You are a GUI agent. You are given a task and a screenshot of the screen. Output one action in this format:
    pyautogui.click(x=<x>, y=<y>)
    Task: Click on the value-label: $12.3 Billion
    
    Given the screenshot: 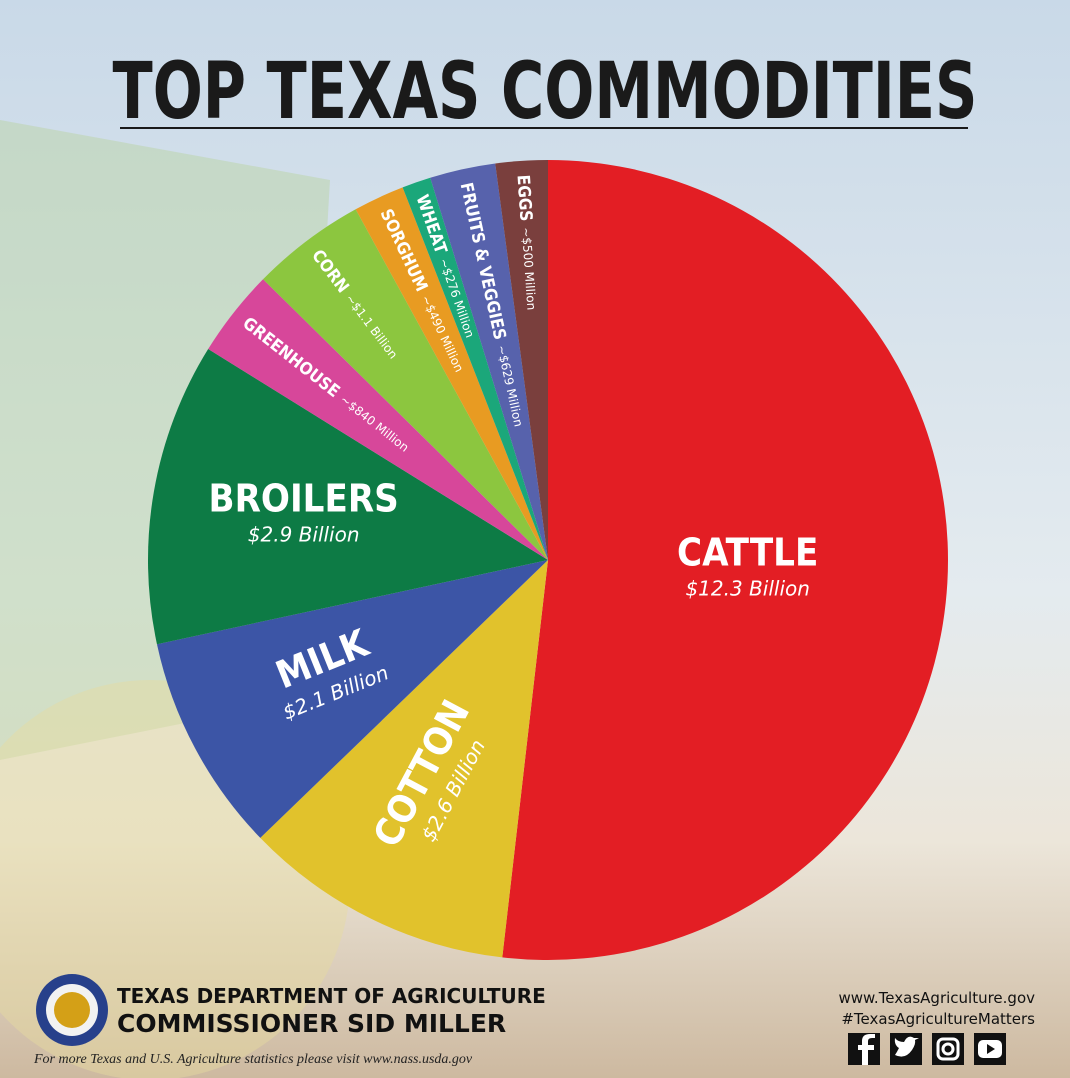 What is the action you would take?
    pyautogui.click(x=747, y=588)
    